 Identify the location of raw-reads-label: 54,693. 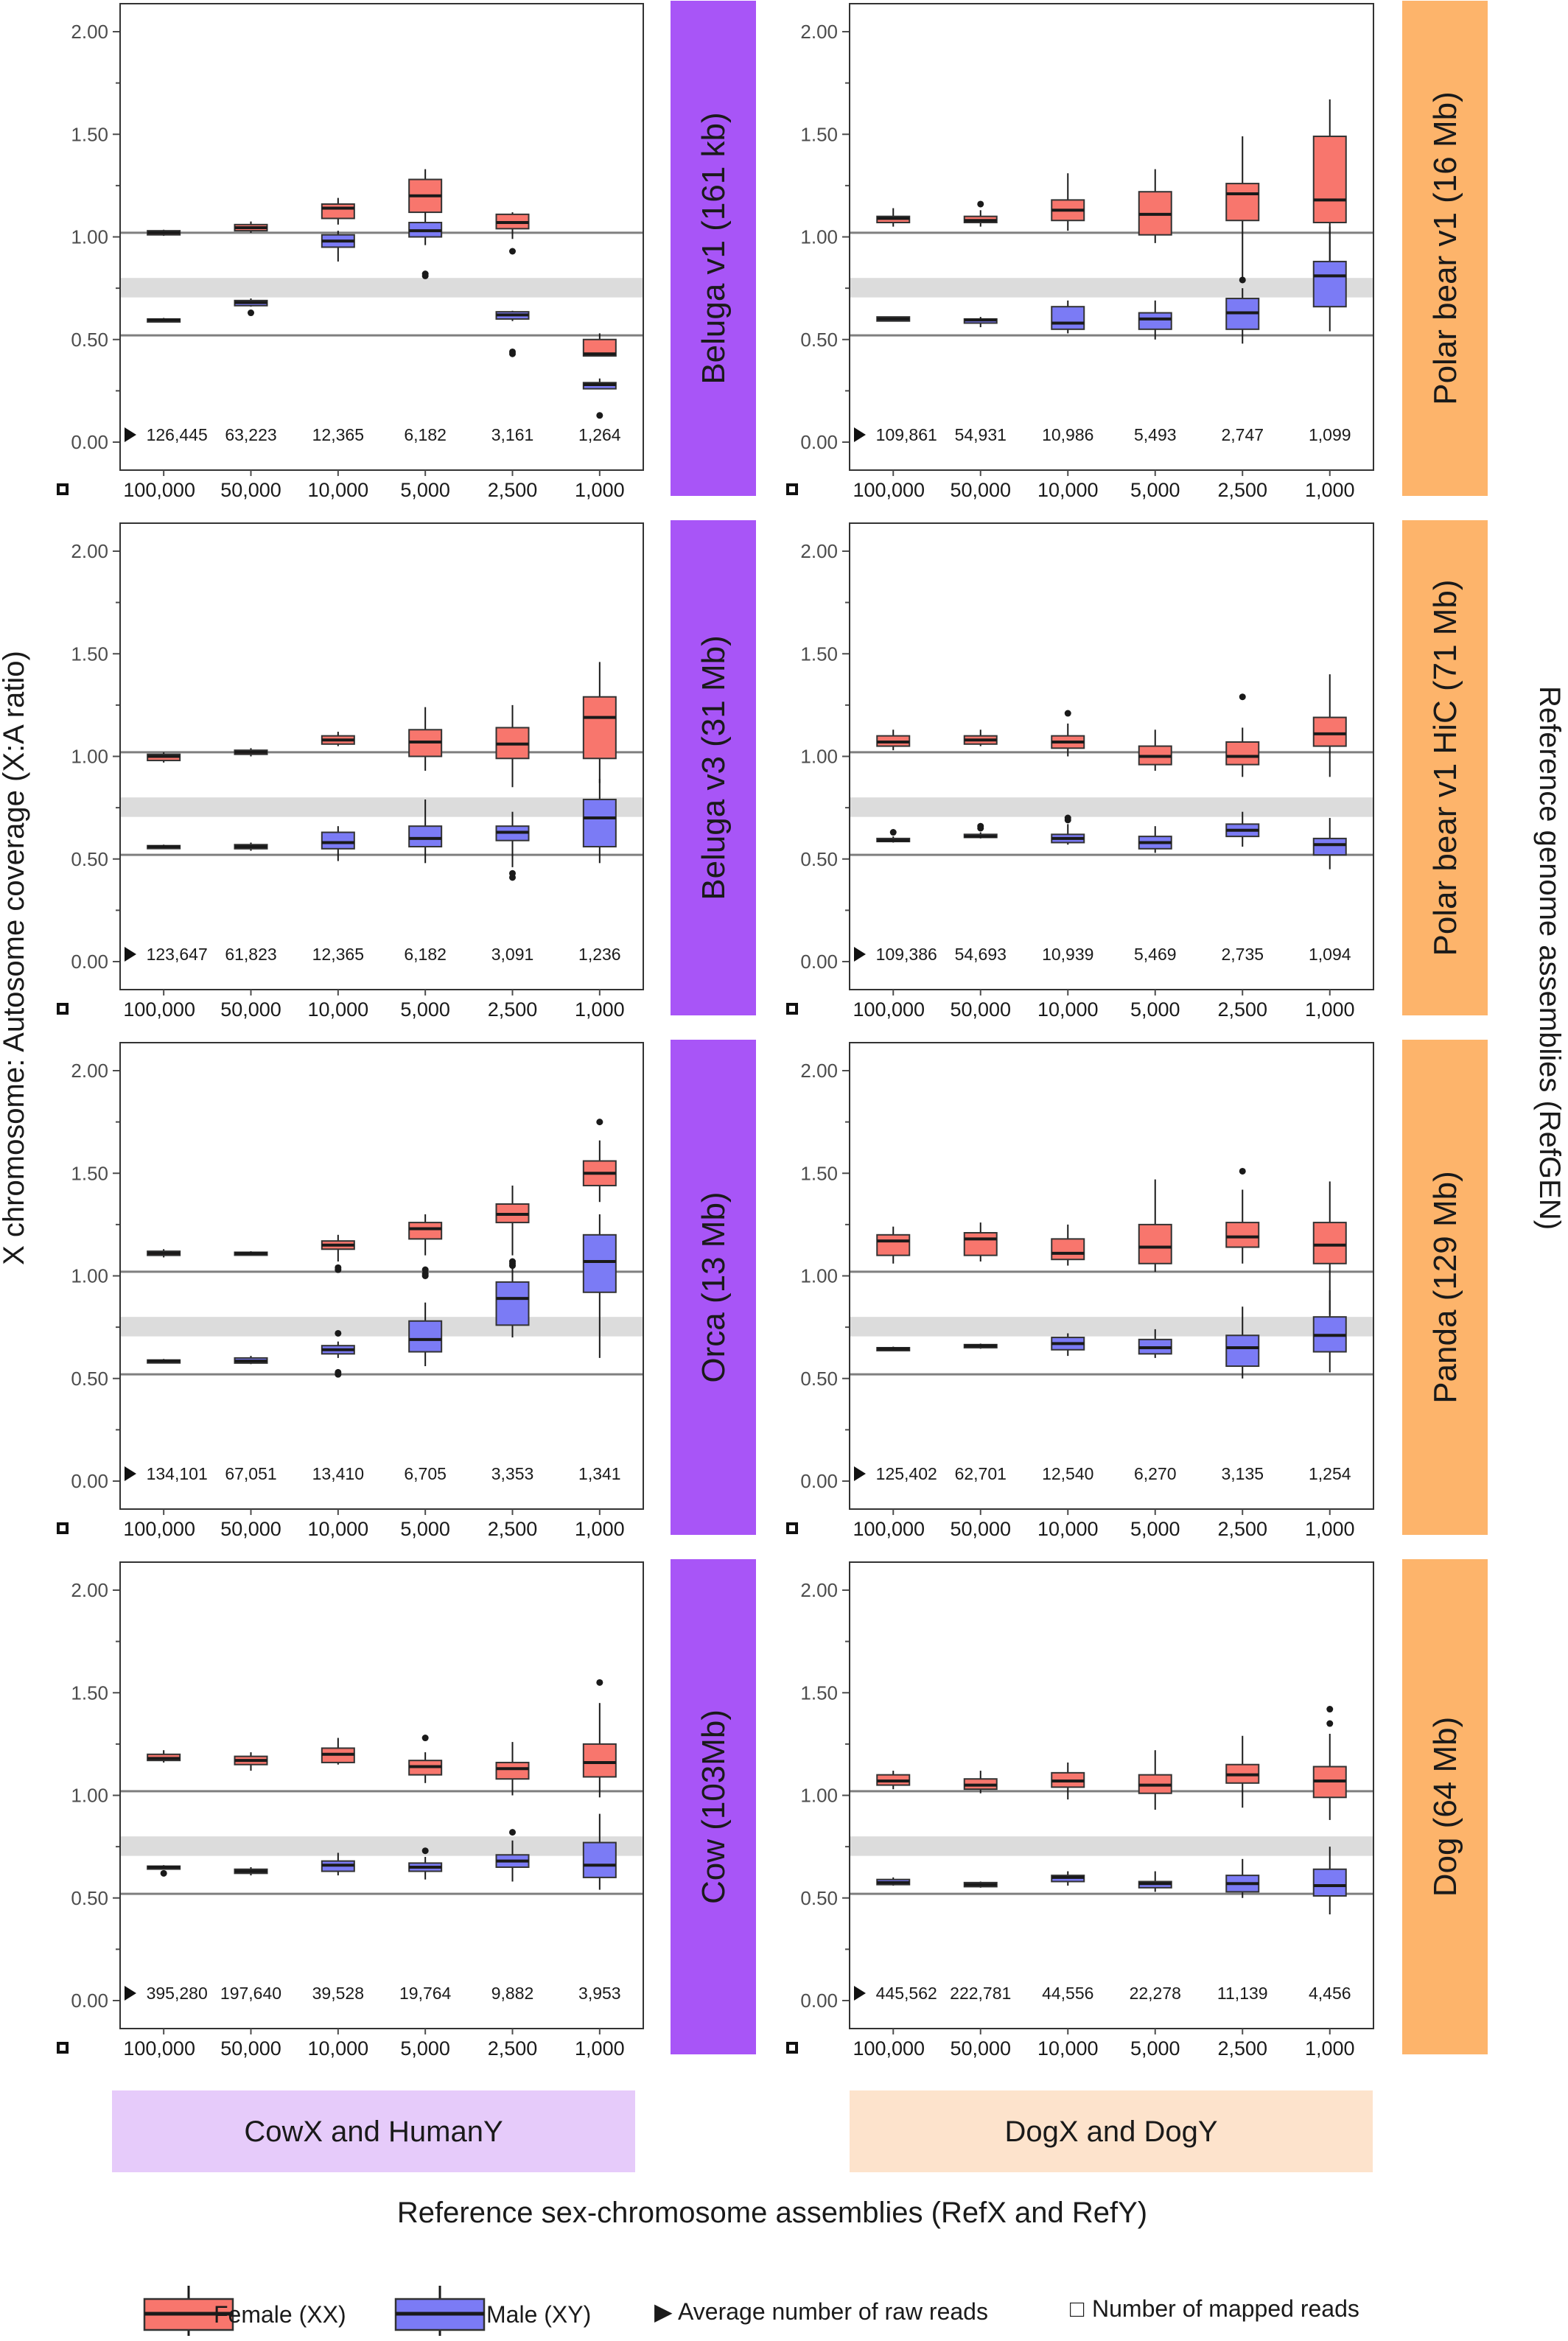
(981, 955).